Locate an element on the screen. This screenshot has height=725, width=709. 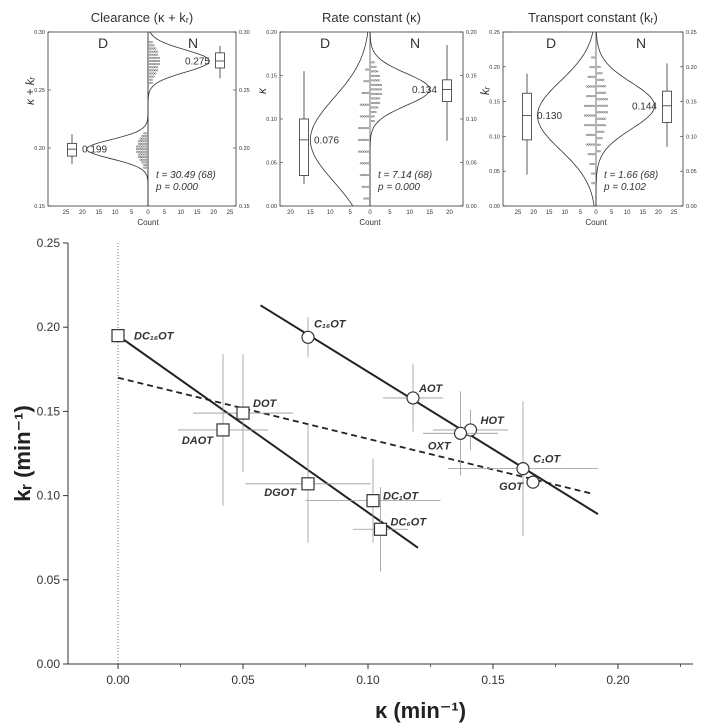
boxplot-d: 0.199 is located at coordinates (87, 149).